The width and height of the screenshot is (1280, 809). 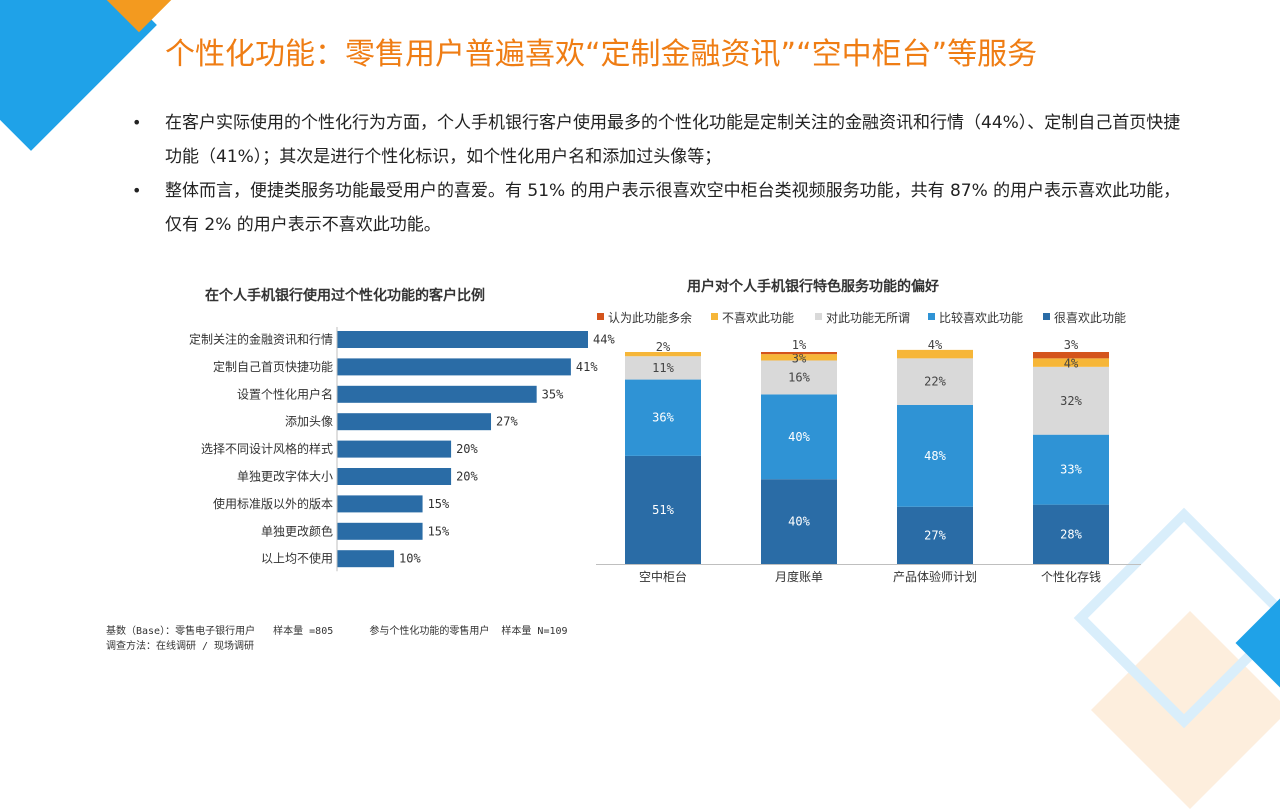 I want to click on segment-value-label: 28%, so click(x=1071, y=534).